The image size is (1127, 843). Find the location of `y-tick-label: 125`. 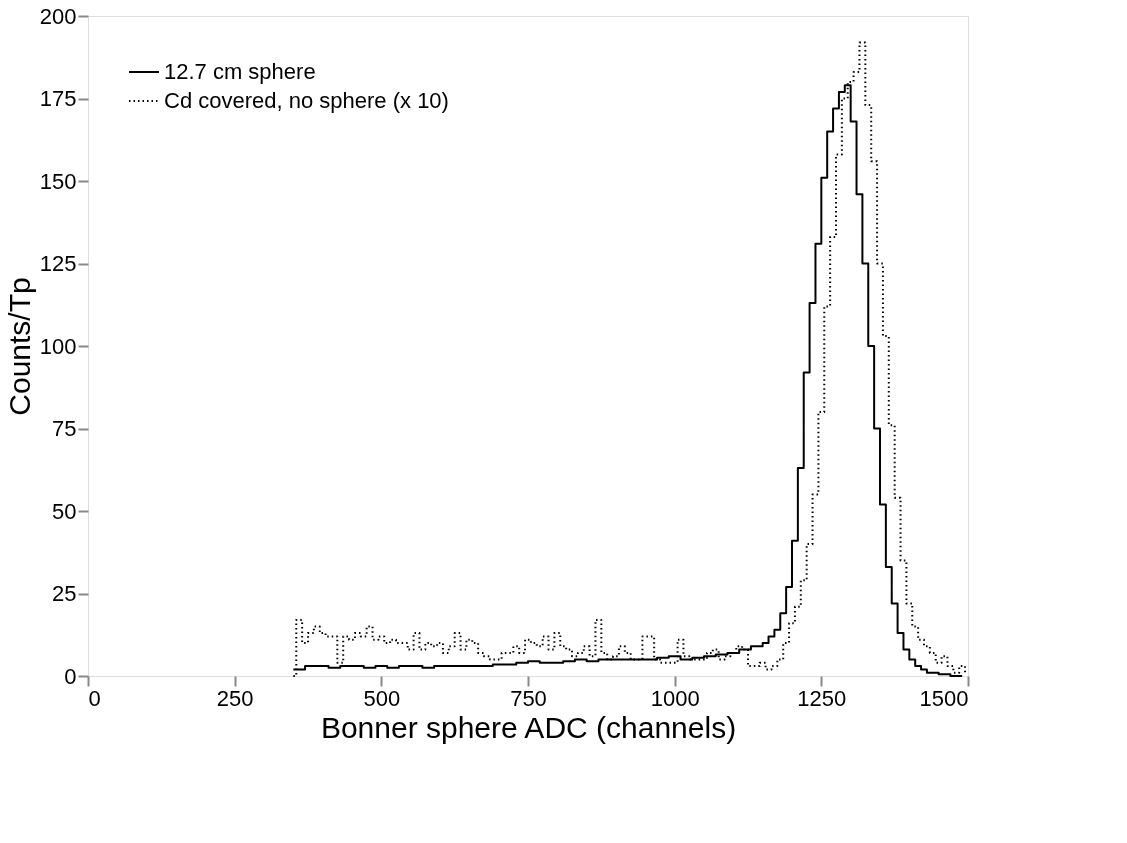

y-tick-label: 125 is located at coordinates (58, 263).